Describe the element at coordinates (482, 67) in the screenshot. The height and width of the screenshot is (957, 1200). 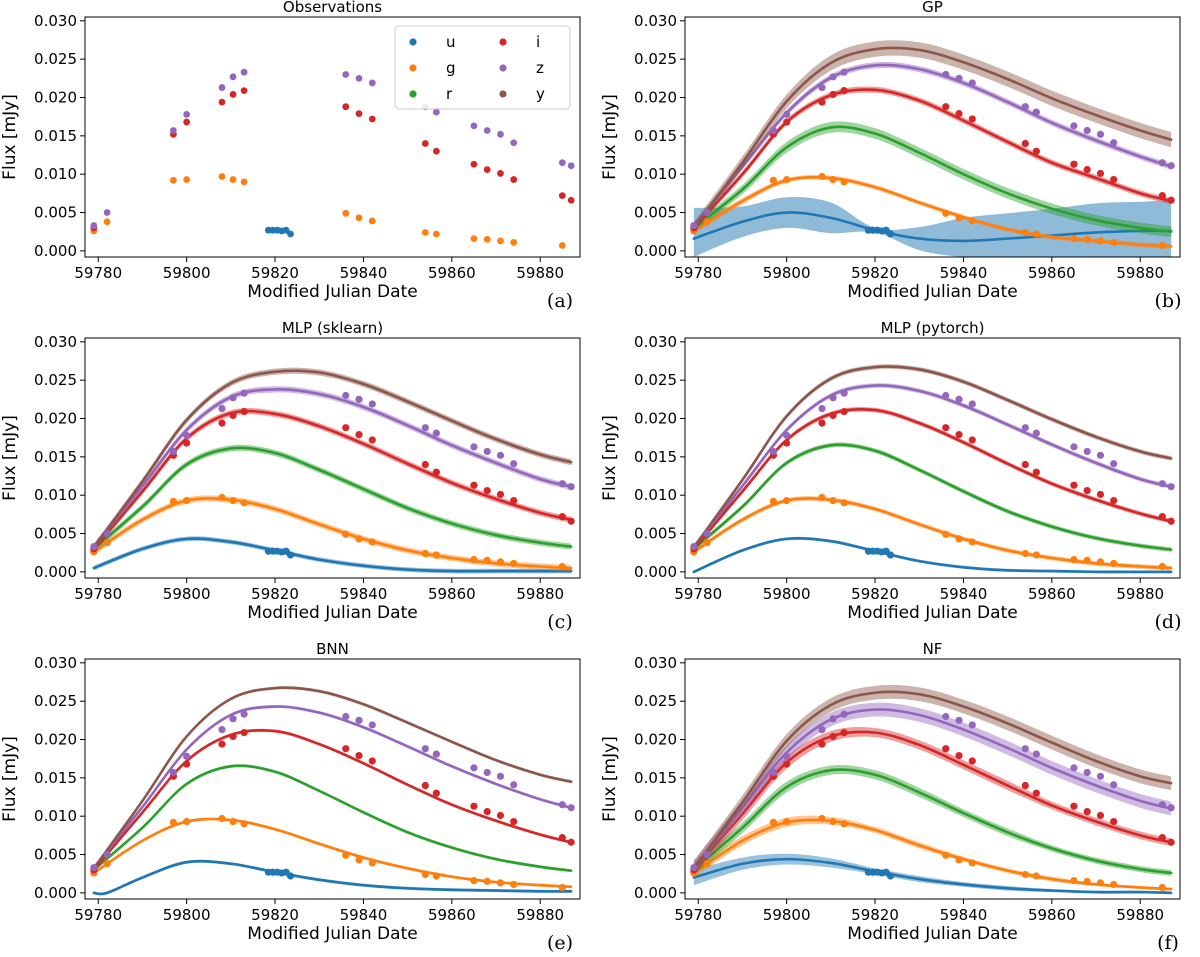
I see `legend: u i g z r y` at that location.